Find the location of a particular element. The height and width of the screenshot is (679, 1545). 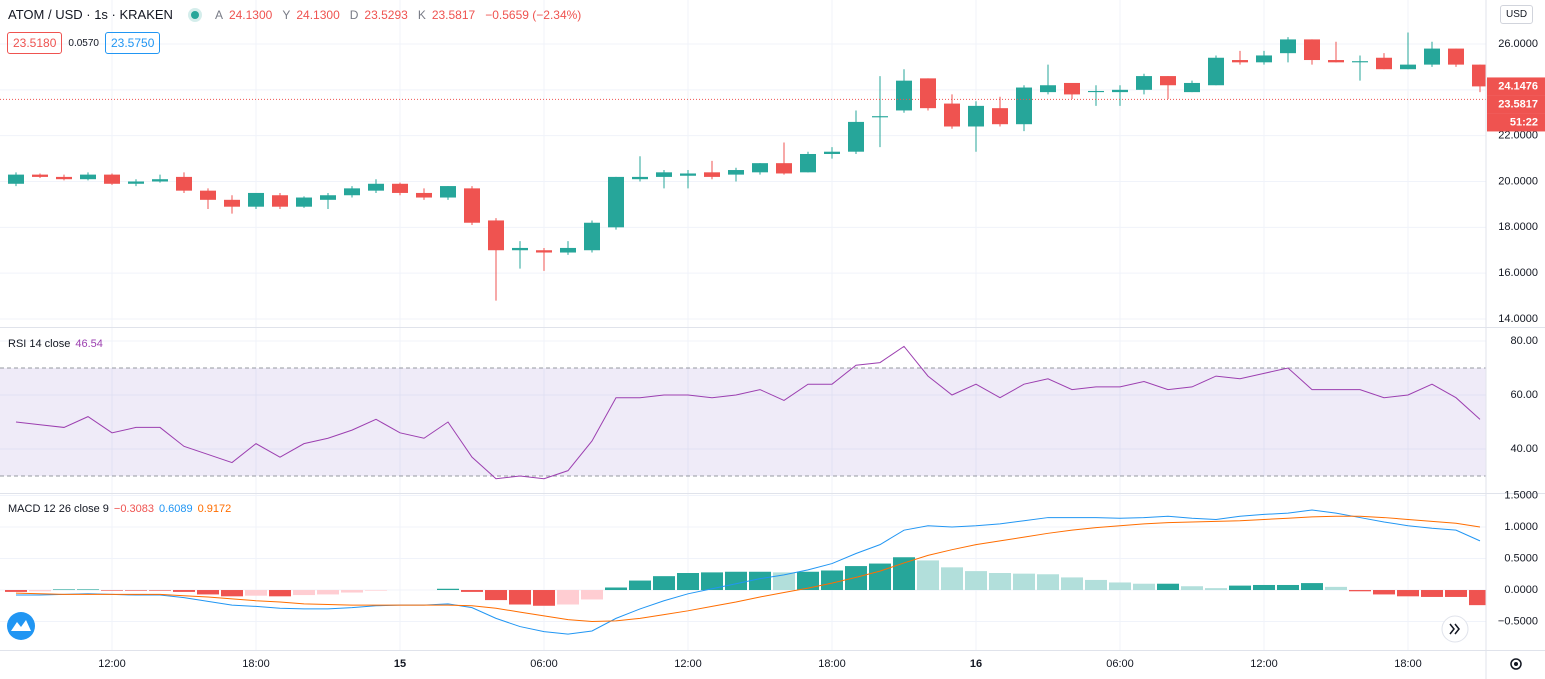

countdown-tag is located at coordinates (1516, 122).